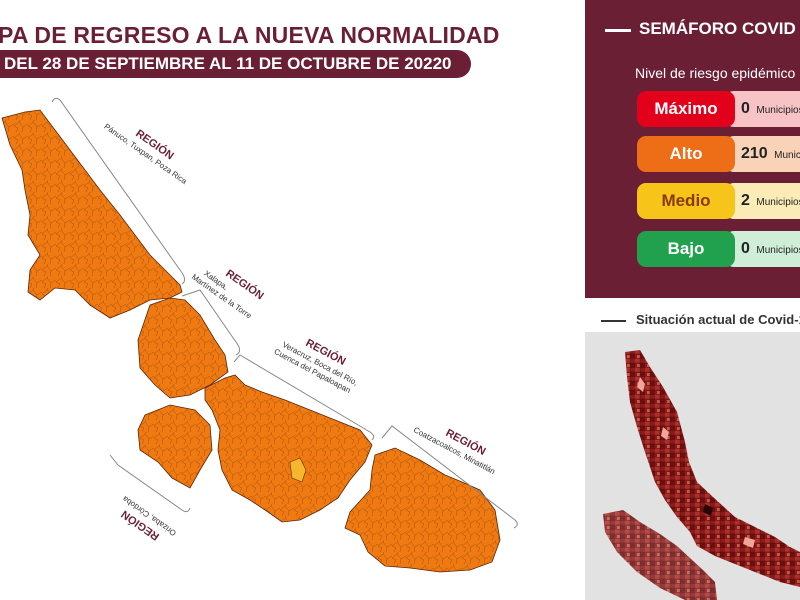 This screenshot has width=800, height=600. I want to click on mini-map-veracruz, so click(712, 468).